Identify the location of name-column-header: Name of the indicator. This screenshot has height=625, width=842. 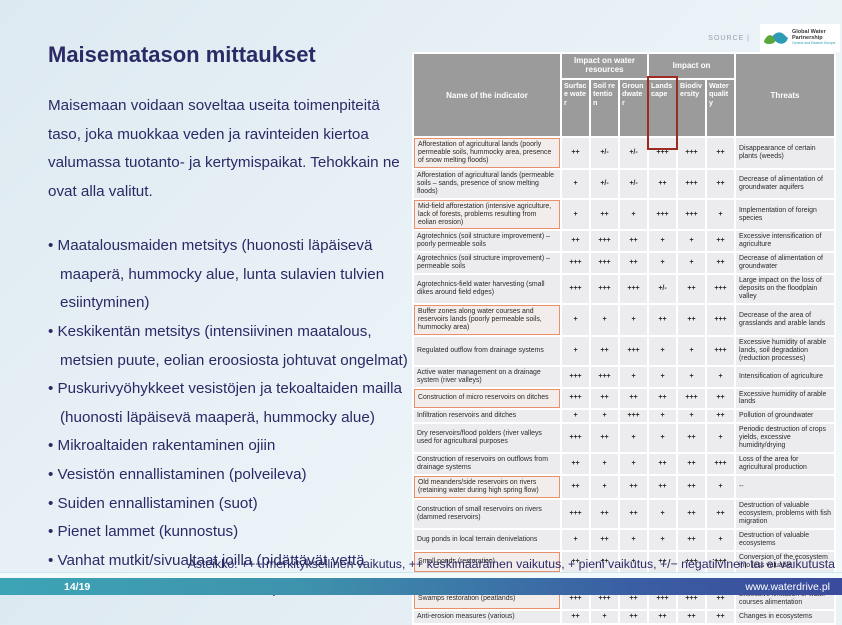
(487, 95).